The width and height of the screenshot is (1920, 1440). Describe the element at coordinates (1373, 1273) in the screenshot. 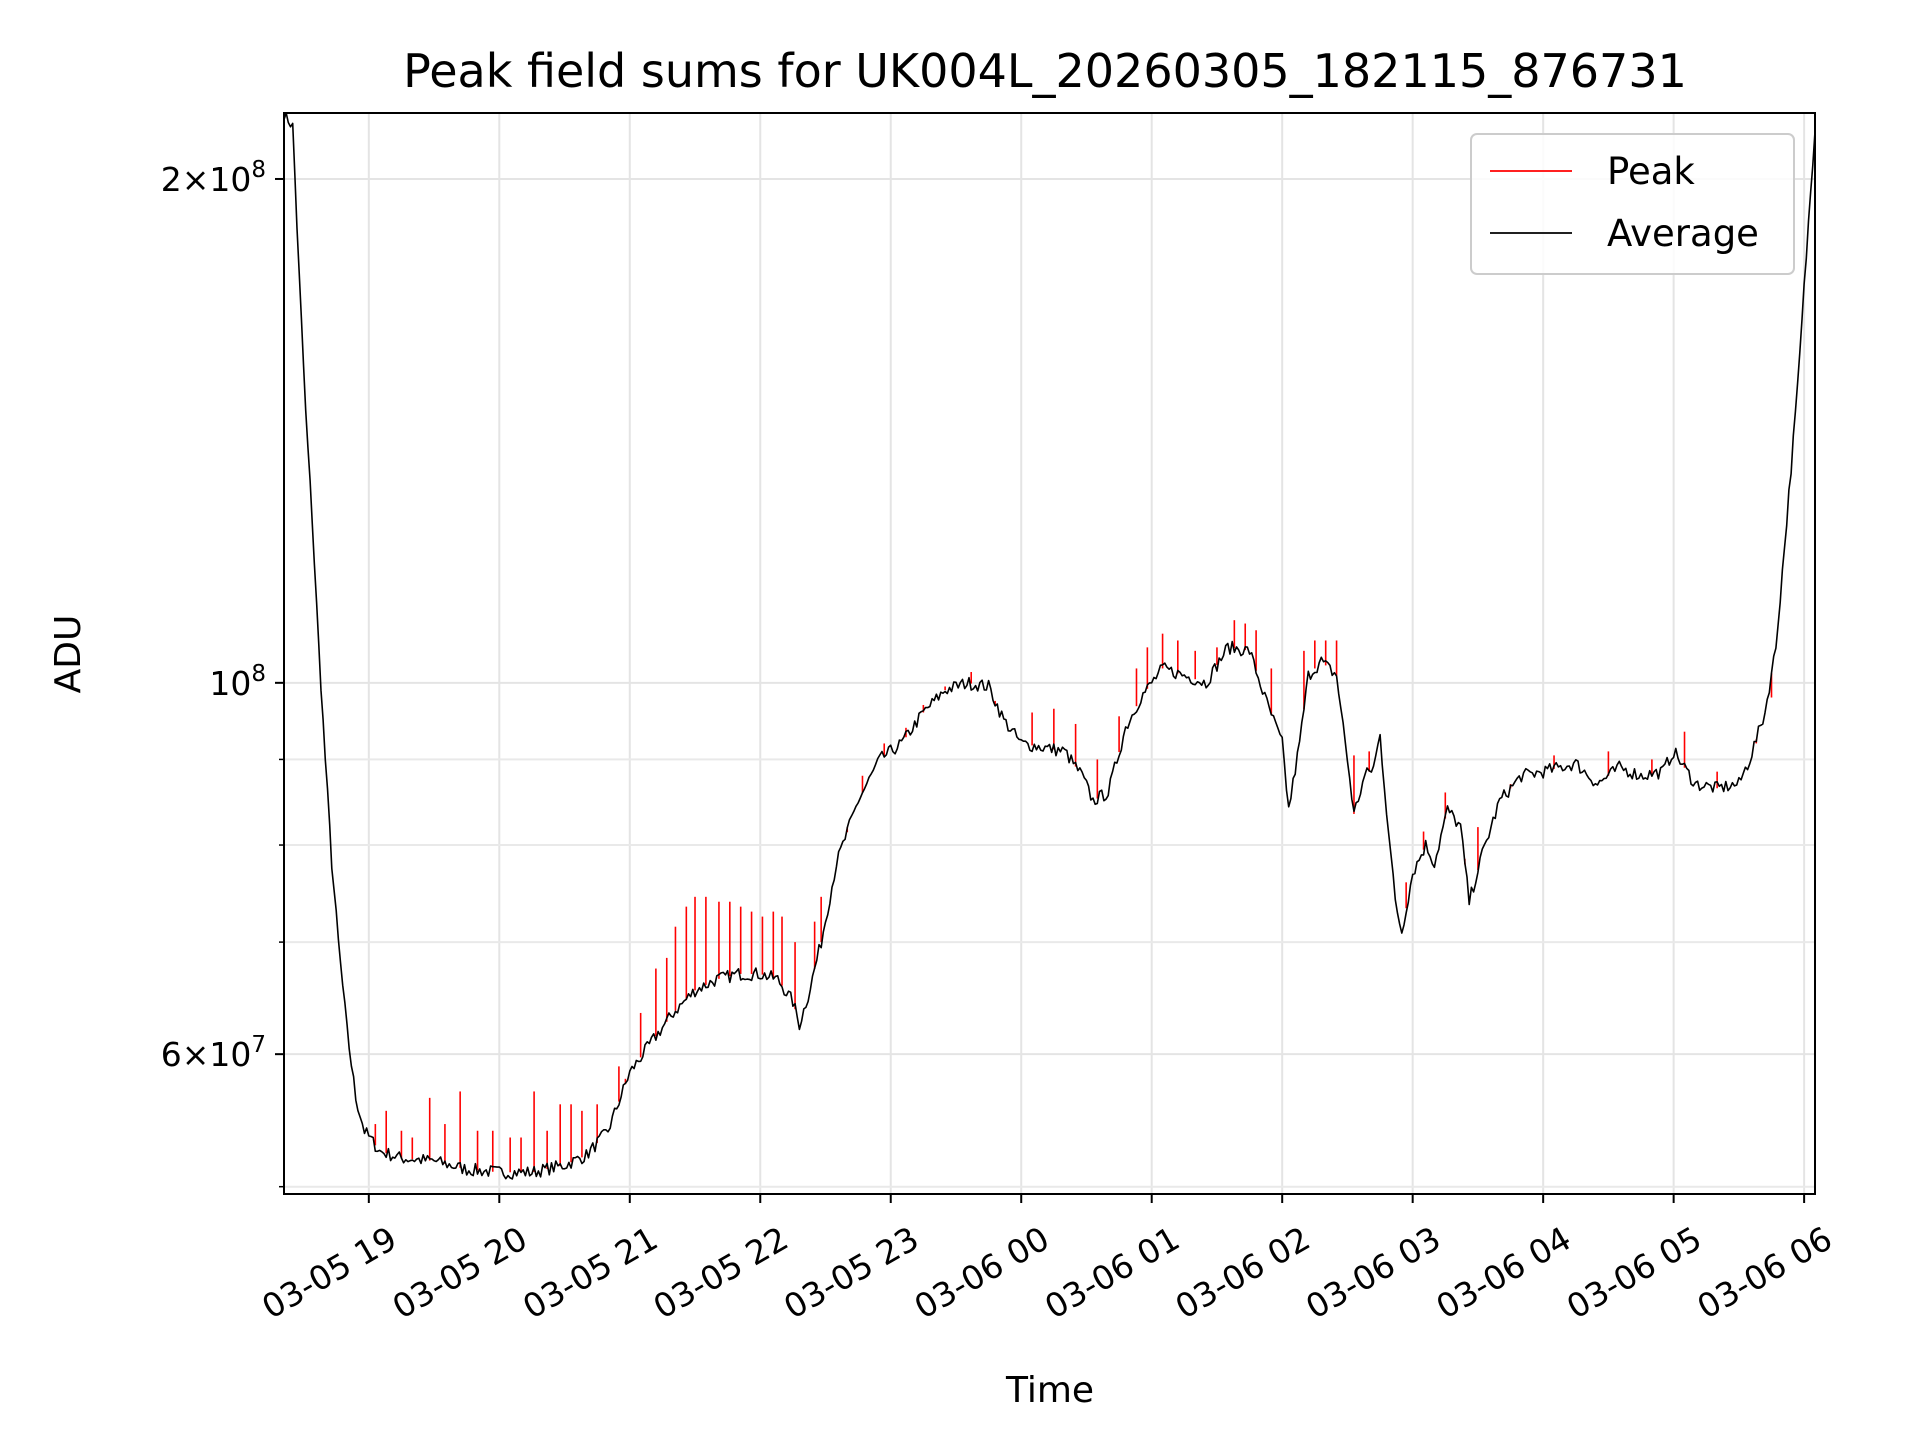

I see `x-tick-label: 03-06 03` at that location.